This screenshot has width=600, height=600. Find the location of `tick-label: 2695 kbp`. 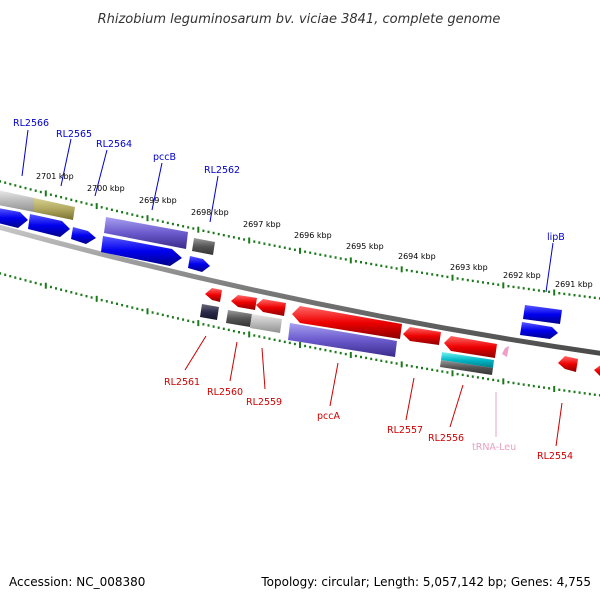

tick-label: 2695 kbp is located at coordinates (365, 246).